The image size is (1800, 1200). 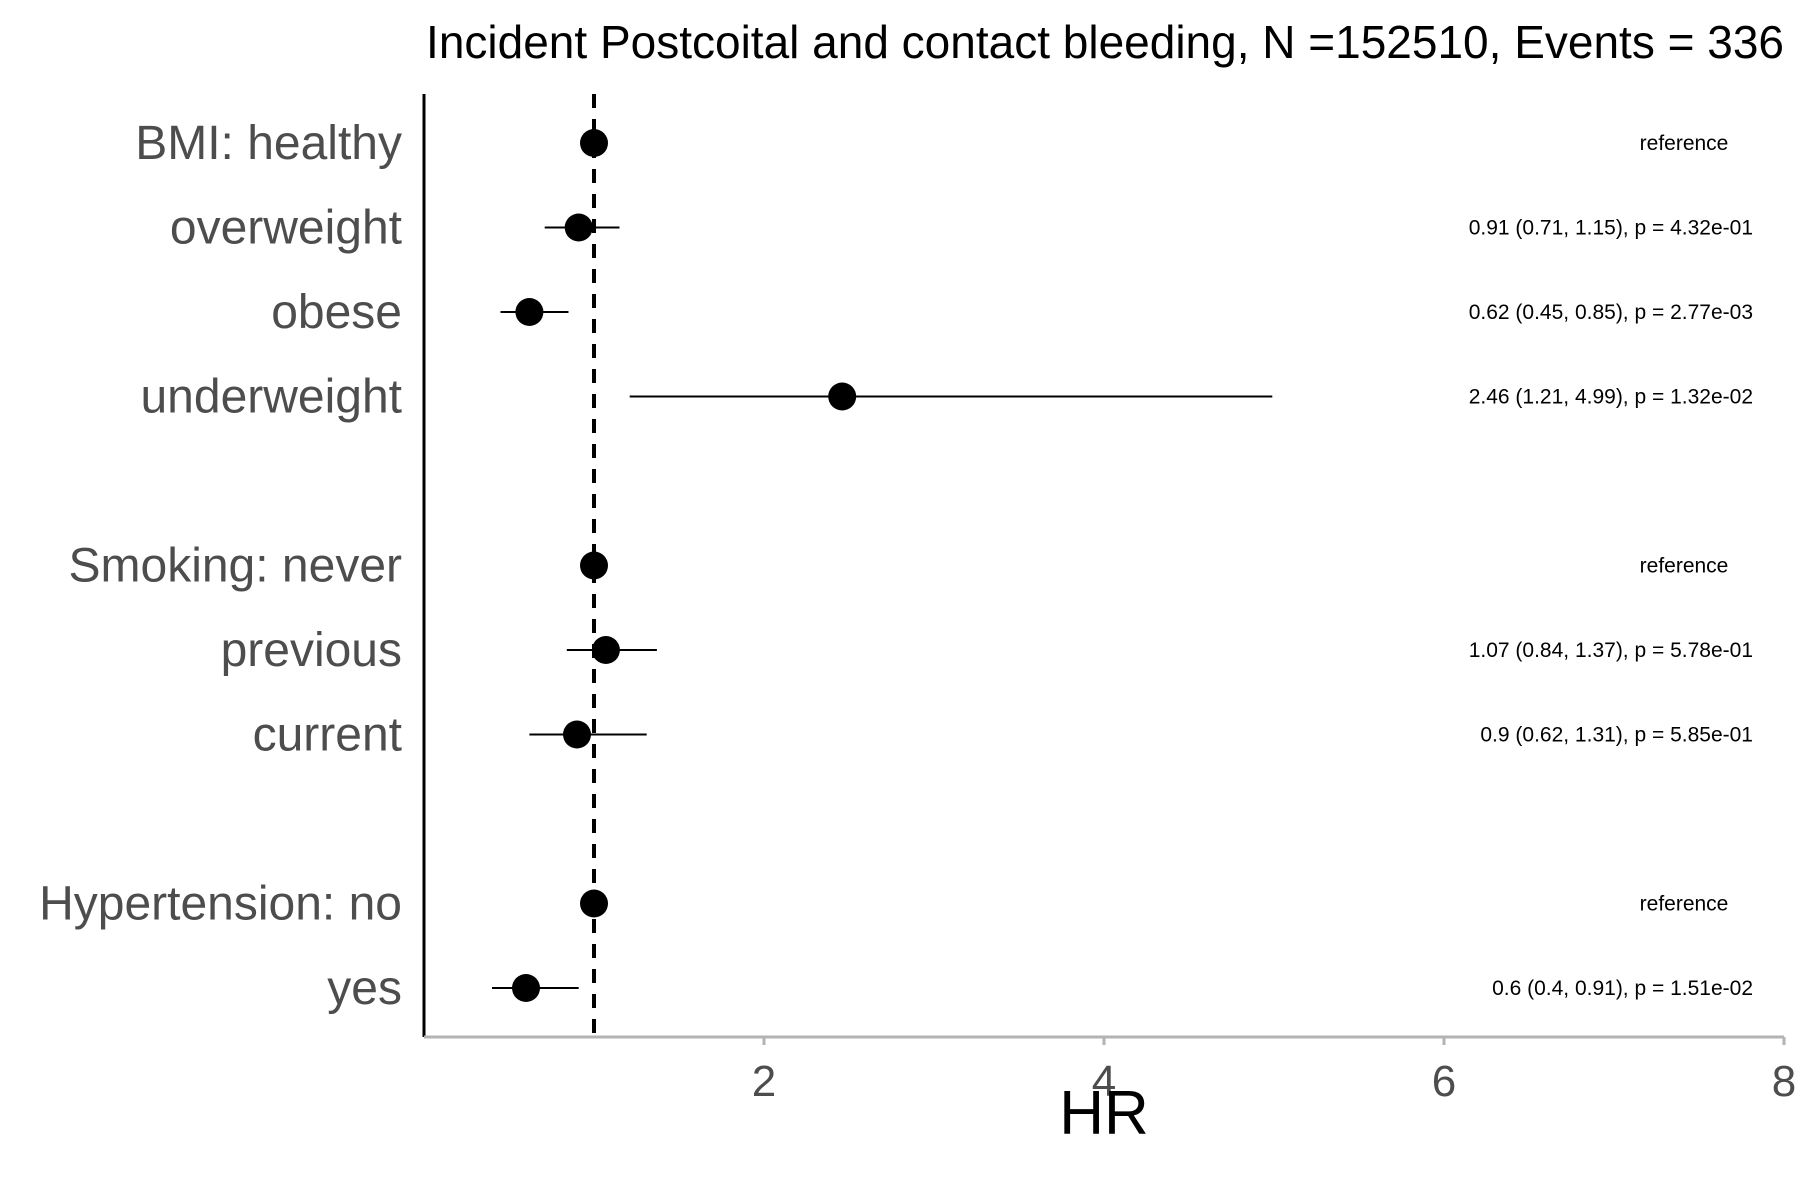 What do you see at coordinates (1784, 1081) in the screenshot?
I see `x-tick-label: 8` at bounding box center [1784, 1081].